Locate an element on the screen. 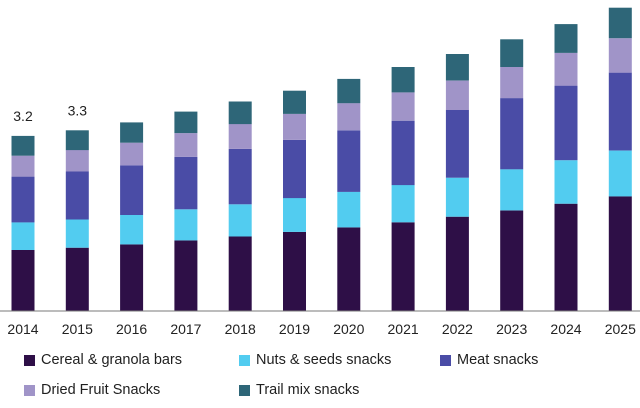 The height and width of the screenshot is (408, 640). legend-item-2: Meat snacks is located at coordinates (489, 360).